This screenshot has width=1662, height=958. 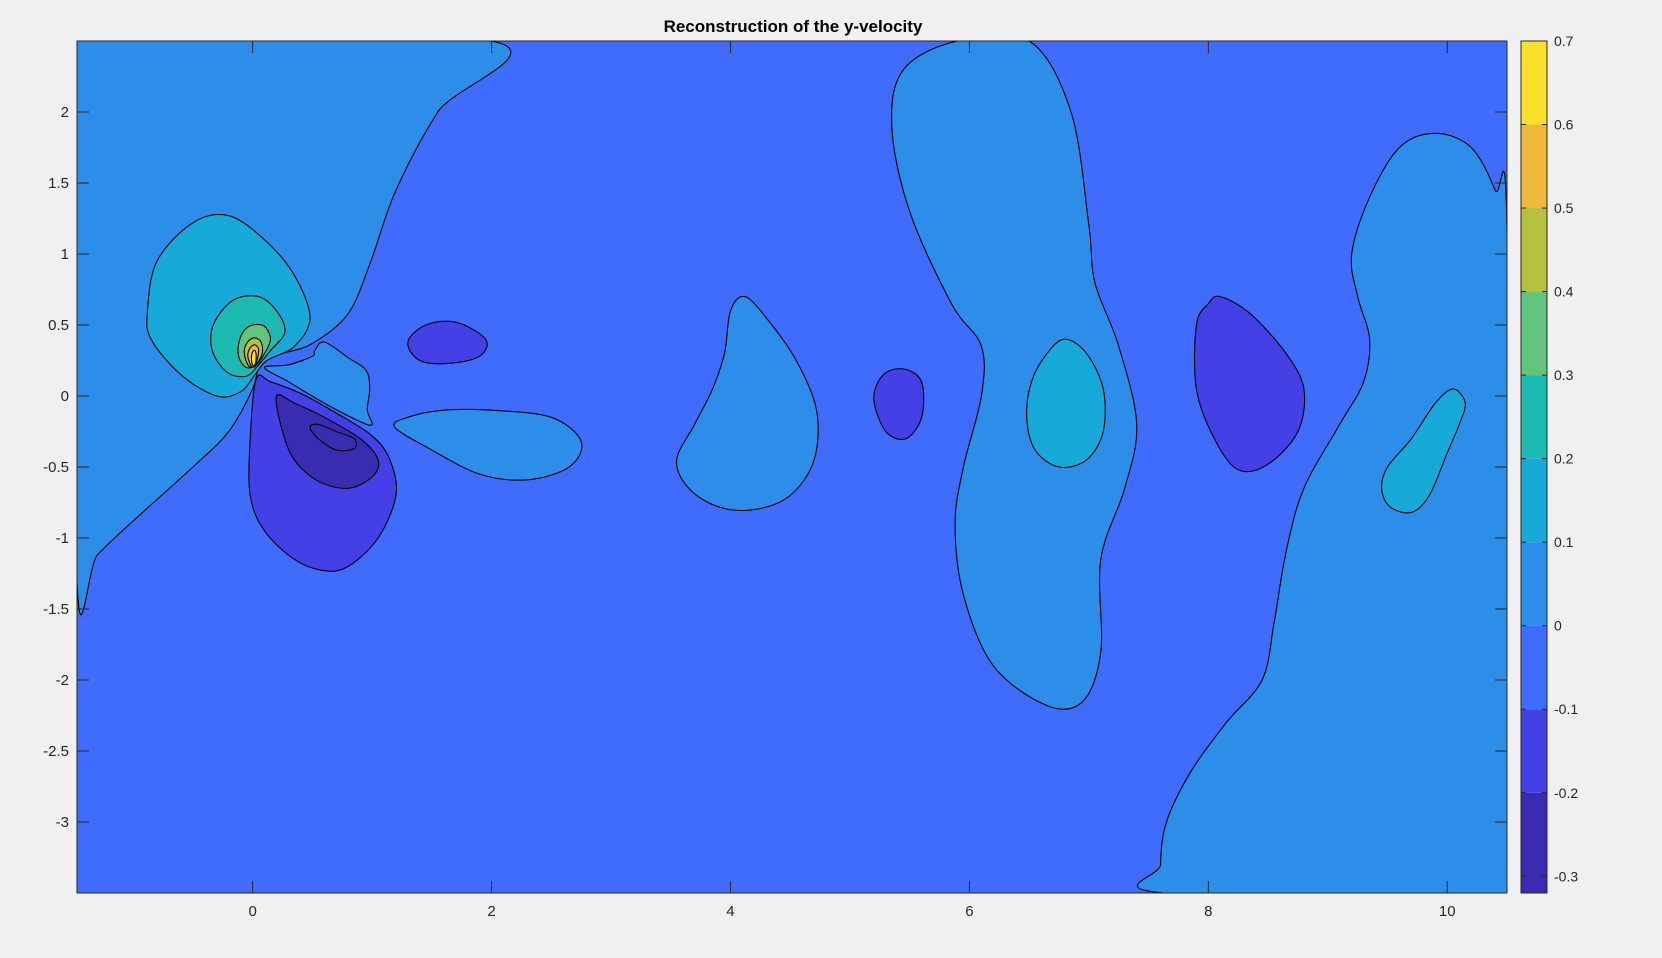 What do you see at coordinates (65, 396) in the screenshot?
I see `y-tick-label: 0` at bounding box center [65, 396].